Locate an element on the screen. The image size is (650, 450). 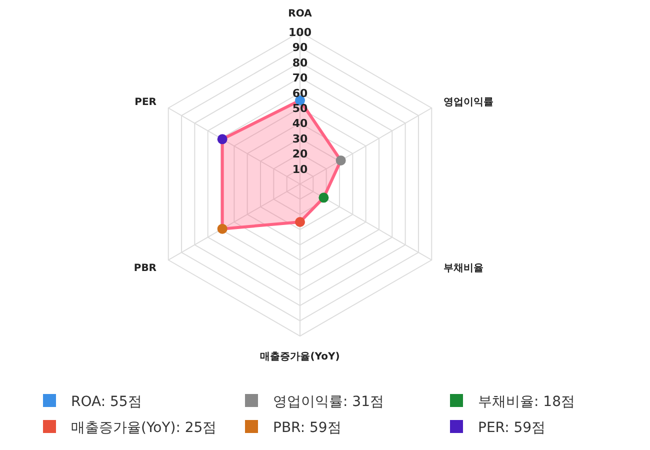
annotation: PER: 59점 is located at coordinates (512, 428).